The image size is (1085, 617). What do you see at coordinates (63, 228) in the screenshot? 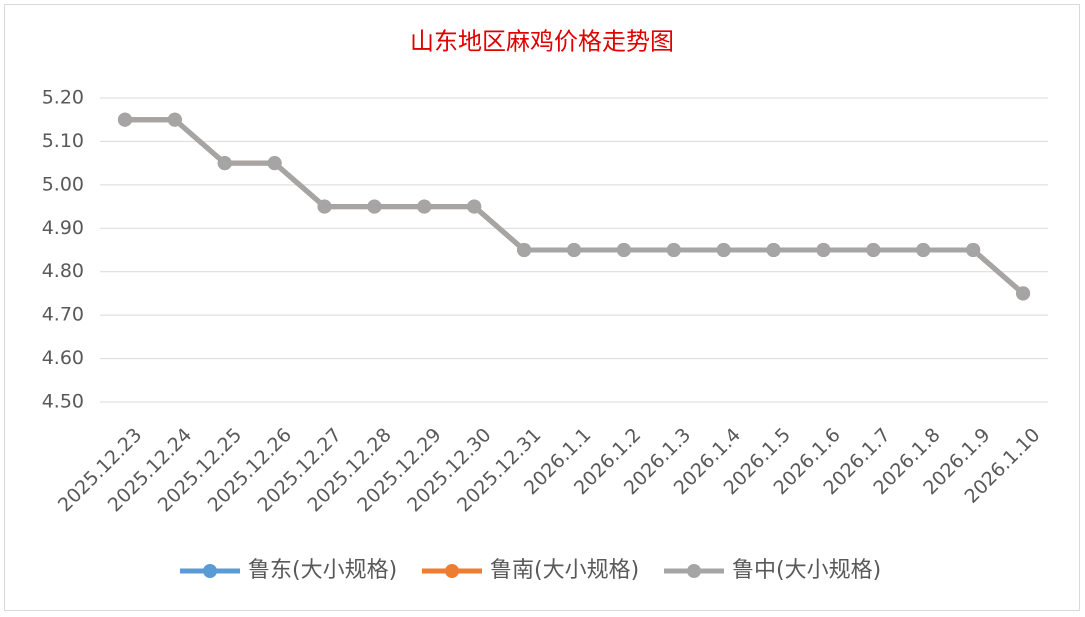
I see `y-tick-label: 4.90` at bounding box center [63, 228].